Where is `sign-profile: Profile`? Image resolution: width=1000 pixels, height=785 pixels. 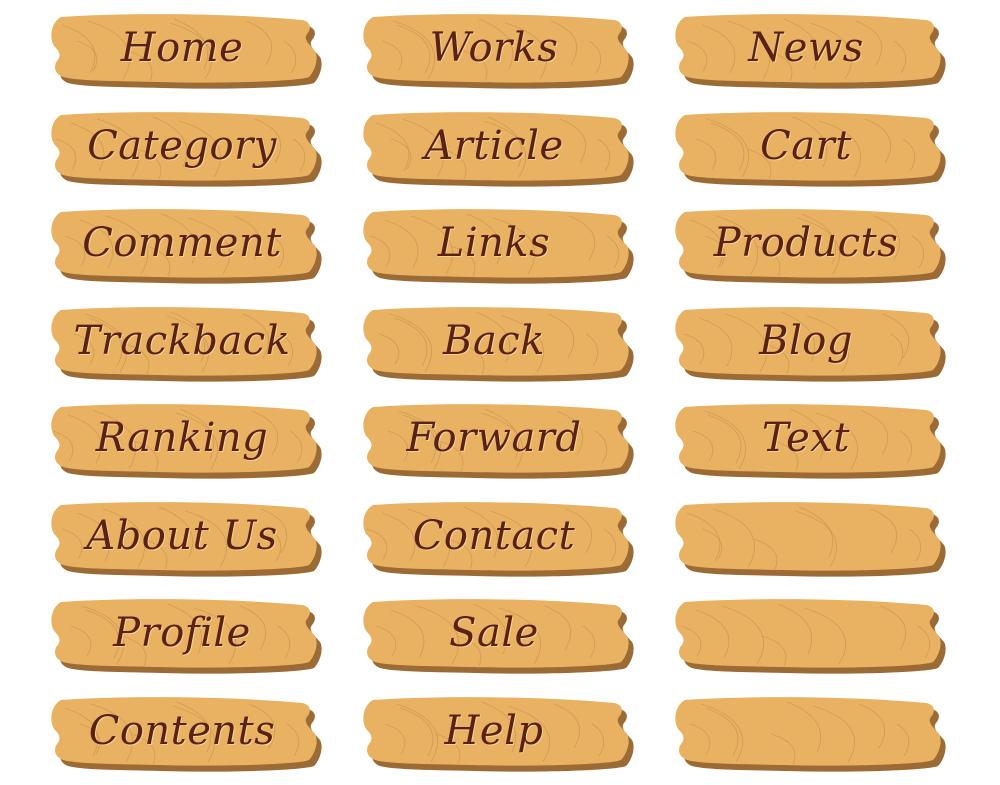 sign-profile: Profile is located at coordinates (188, 638).